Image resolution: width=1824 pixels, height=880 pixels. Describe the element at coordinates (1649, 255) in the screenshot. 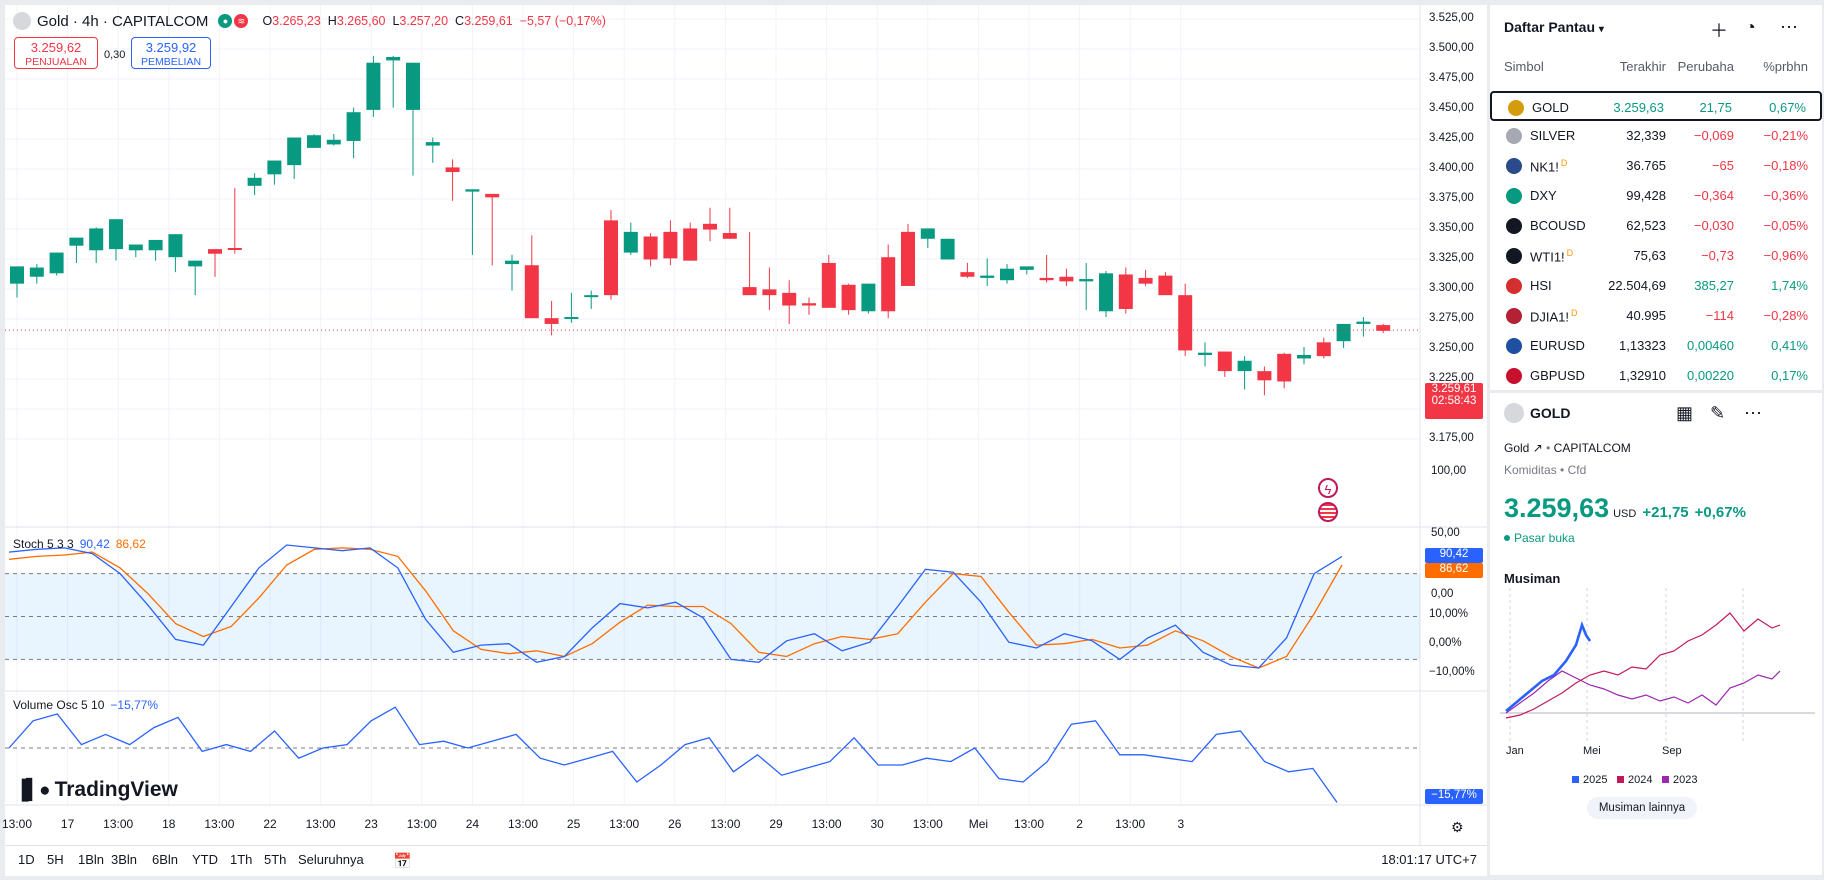

I see `watchlist-last: 75,63` at that location.